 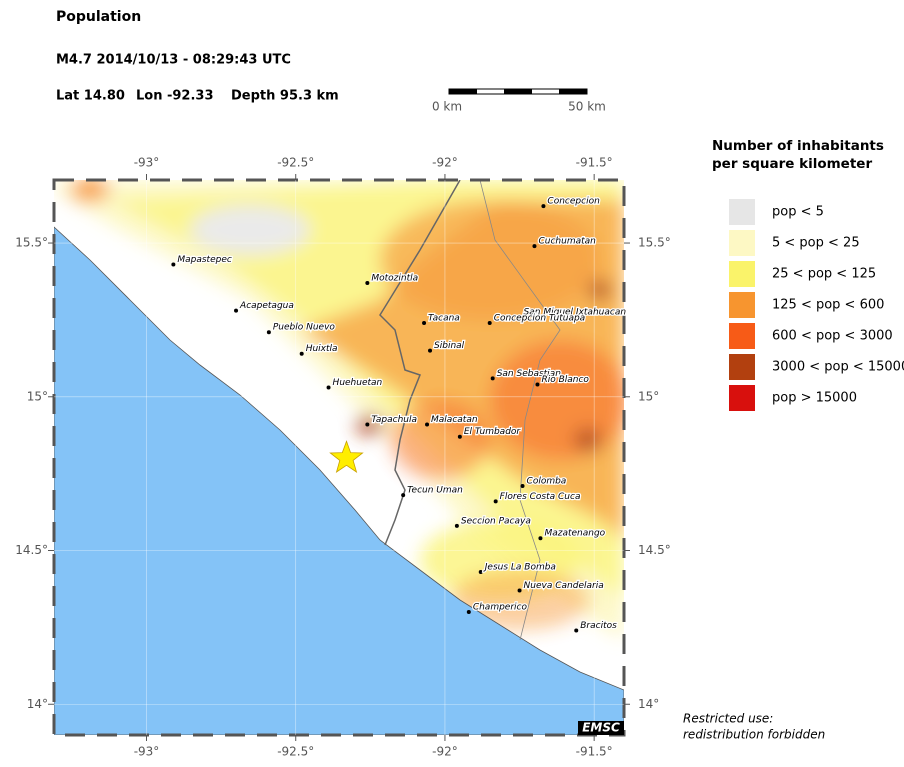 What do you see at coordinates (358, 383) in the screenshot?
I see `city-label: Huehuetan` at bounding box center [358, 383].